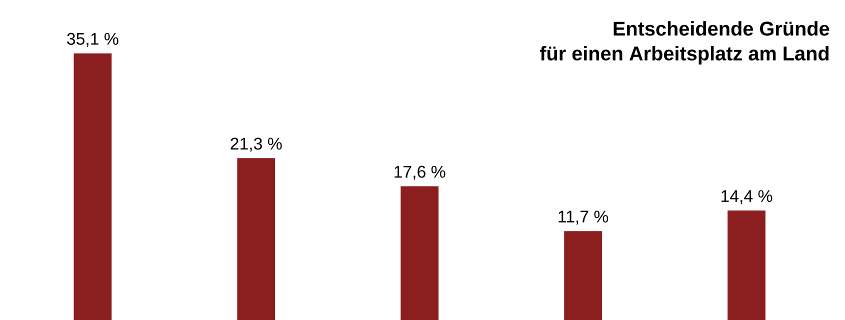  What do you see at coordinates (583, 217) in the screenshot?
I see `data-label: 11,7 %` at bounding box center [583, 217].